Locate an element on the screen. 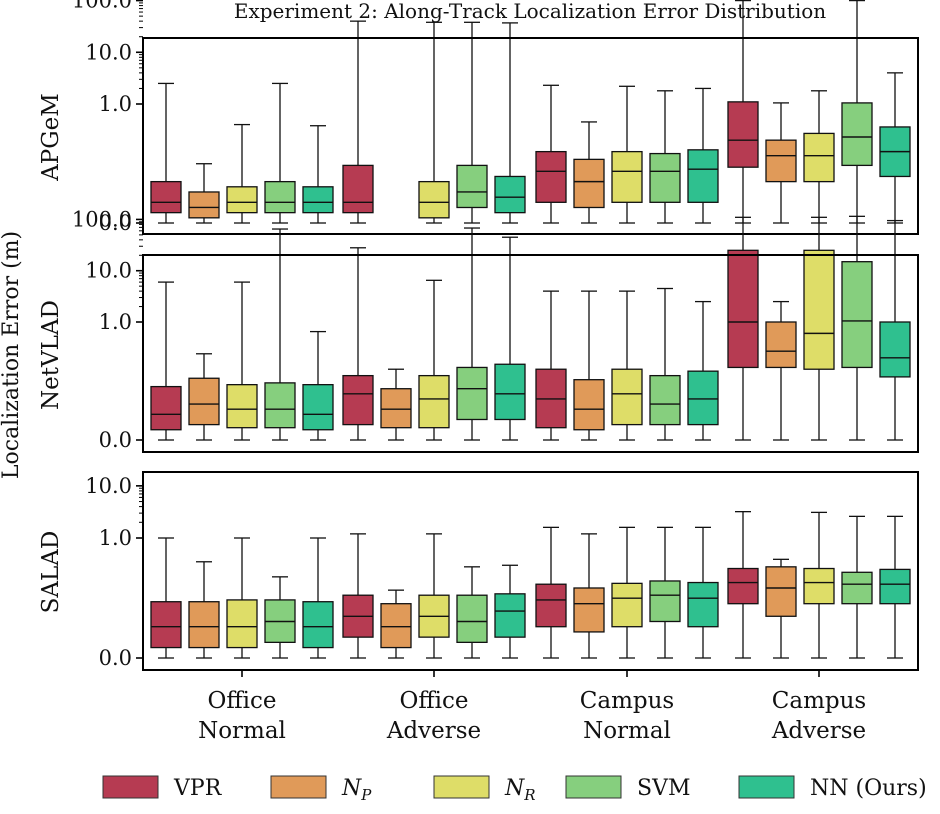 The width and height of the screenshot is (940, 814). apgem-y-tick-label: 10.0 is located at coordinates (108, 52).